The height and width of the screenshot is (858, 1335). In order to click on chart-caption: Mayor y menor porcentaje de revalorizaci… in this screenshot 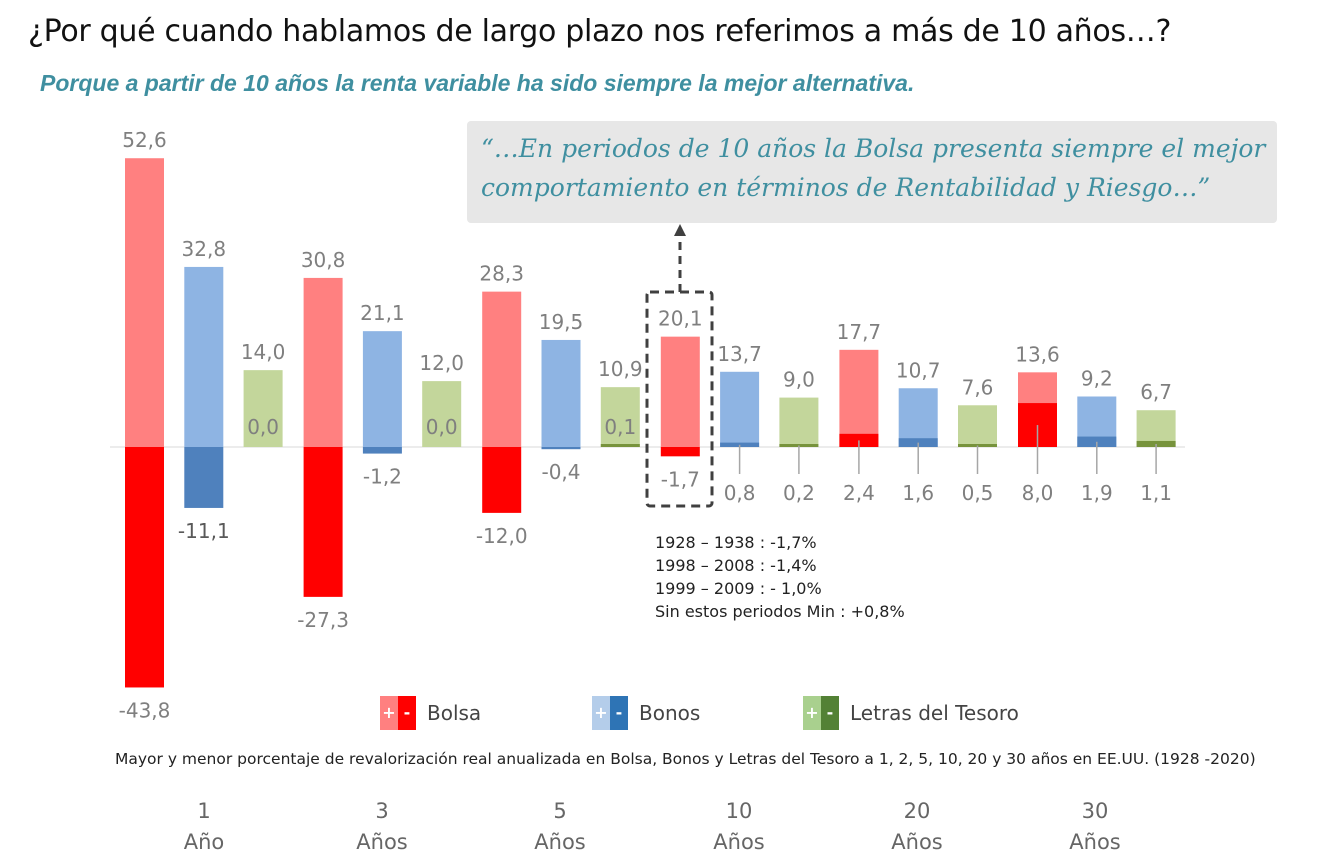, I will do `click(685, 759)`.